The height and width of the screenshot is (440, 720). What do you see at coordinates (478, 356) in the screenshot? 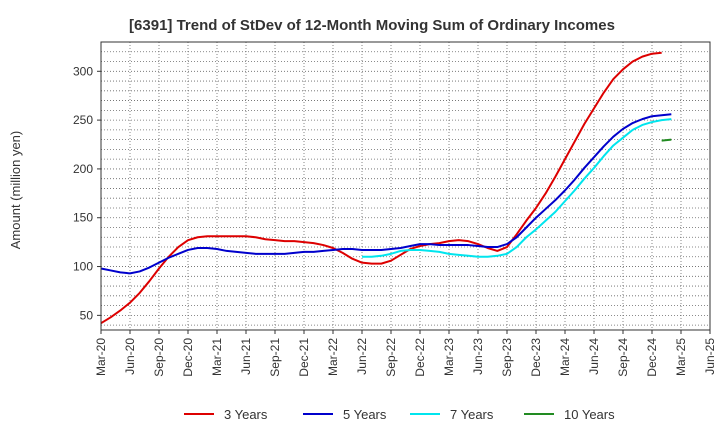
I see `x-tick-label: Jun-23` at bounding box center [478, 356].